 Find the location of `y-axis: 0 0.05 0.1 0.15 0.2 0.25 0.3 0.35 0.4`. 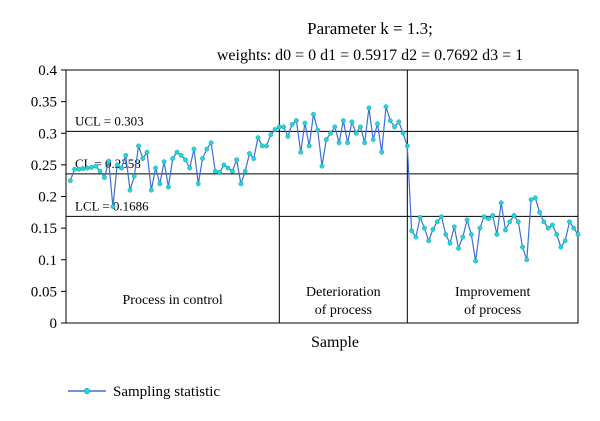

y-axis: 0 0.05 0.1 0.15 0.2 0.25 0.3 0.35 0.4 is located at coordinates (48, 197).